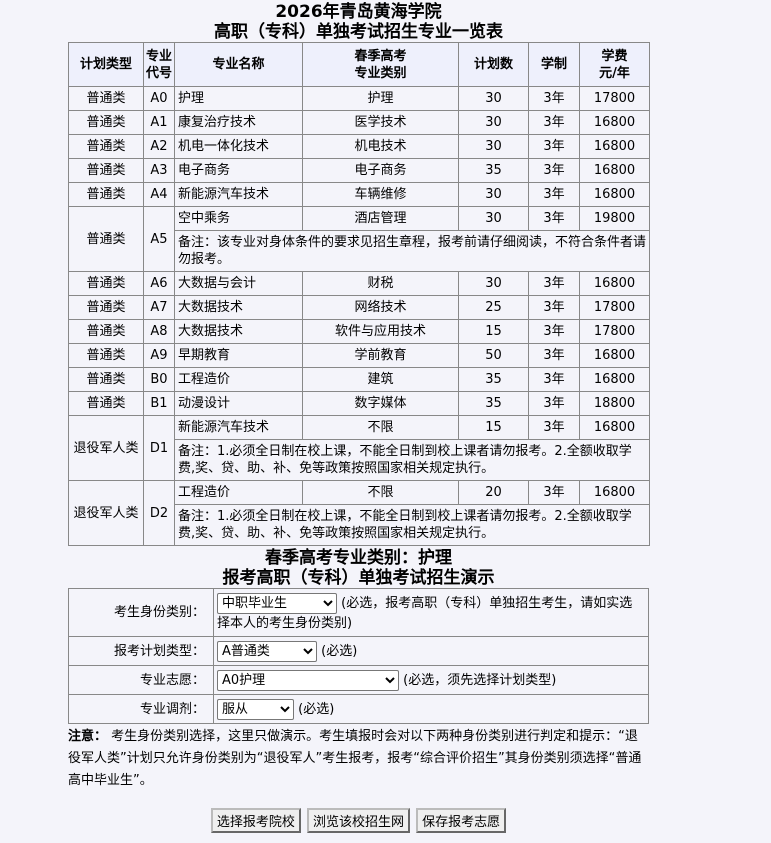 This screenshot has height=843, width=771. Describe the element at coordinates (380, 331) in the screenshot. I see `cell-cat: 软件与应用技术` at that location.